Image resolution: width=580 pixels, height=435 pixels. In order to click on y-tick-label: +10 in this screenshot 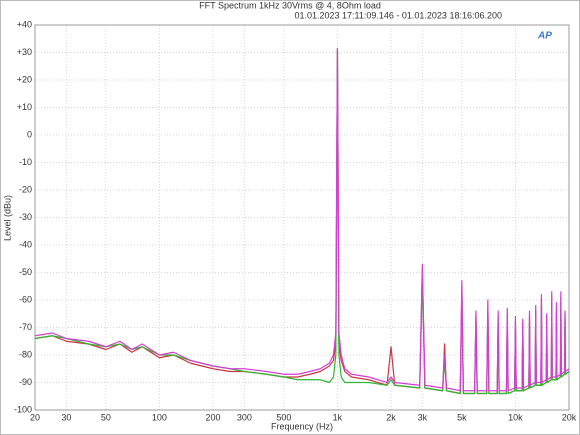, I will do `click(24, 107)`.